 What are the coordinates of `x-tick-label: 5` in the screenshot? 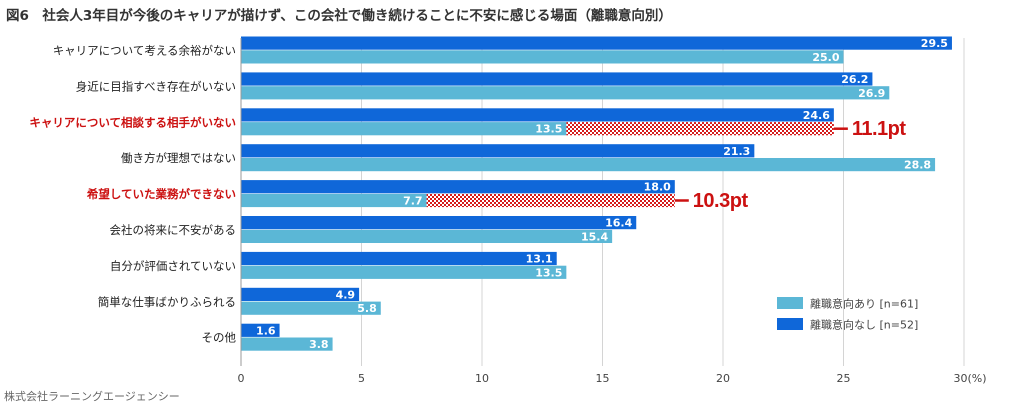 It's located at (361, 378).